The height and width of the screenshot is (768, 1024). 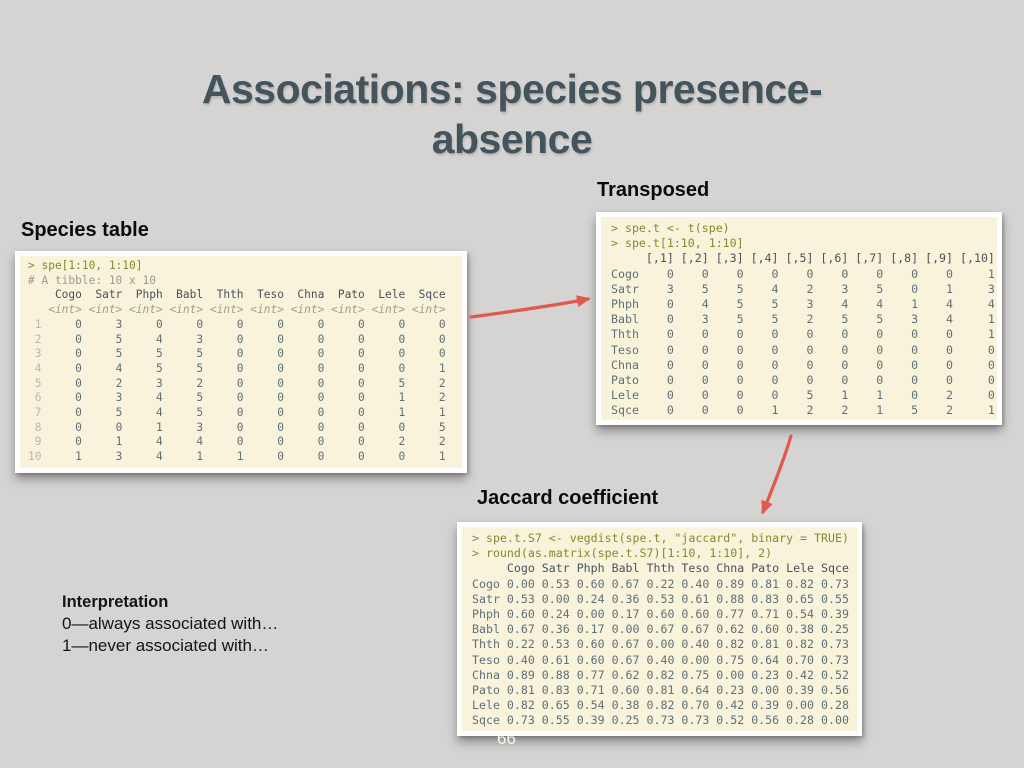 What do you see at coordinates (777, 474) in the screenshot?
I see `arrow-transposed-to-jaccard` at bounding box center [777, 474].